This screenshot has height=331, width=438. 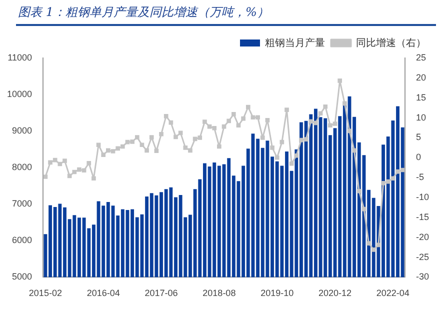 I want to click on y-tick-label: 5000, so click(x=22, y=277).